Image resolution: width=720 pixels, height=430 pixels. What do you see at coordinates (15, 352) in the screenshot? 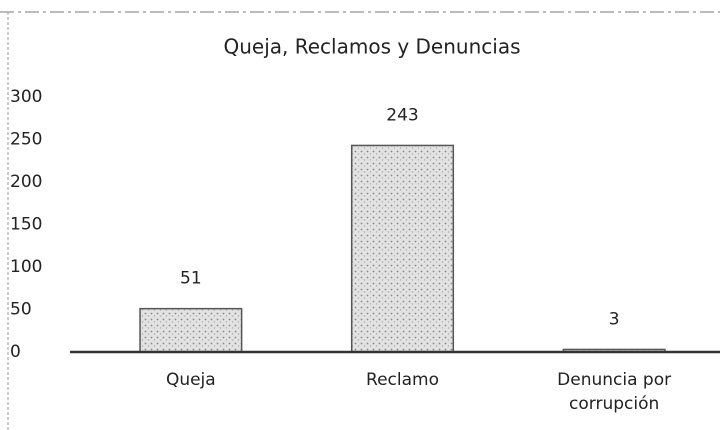
I see `y-tick-label: 0` at bounding box center [15, 352].